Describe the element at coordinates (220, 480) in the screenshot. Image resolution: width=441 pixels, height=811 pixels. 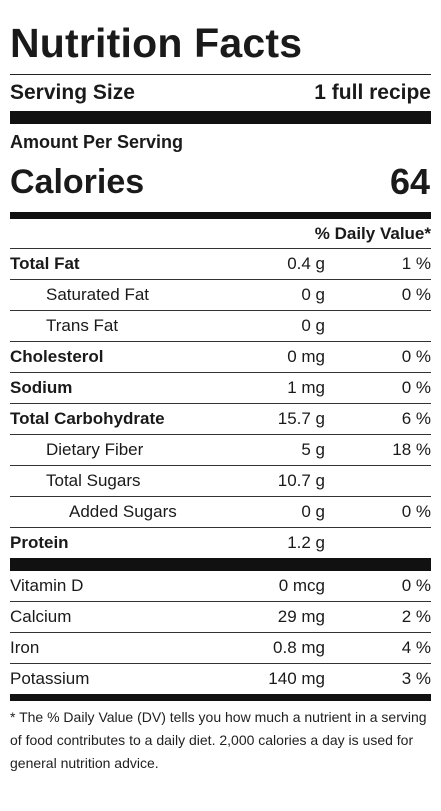
I see `nutrient-row-total-sugars: Total Sugars 10.7 g` at that location.